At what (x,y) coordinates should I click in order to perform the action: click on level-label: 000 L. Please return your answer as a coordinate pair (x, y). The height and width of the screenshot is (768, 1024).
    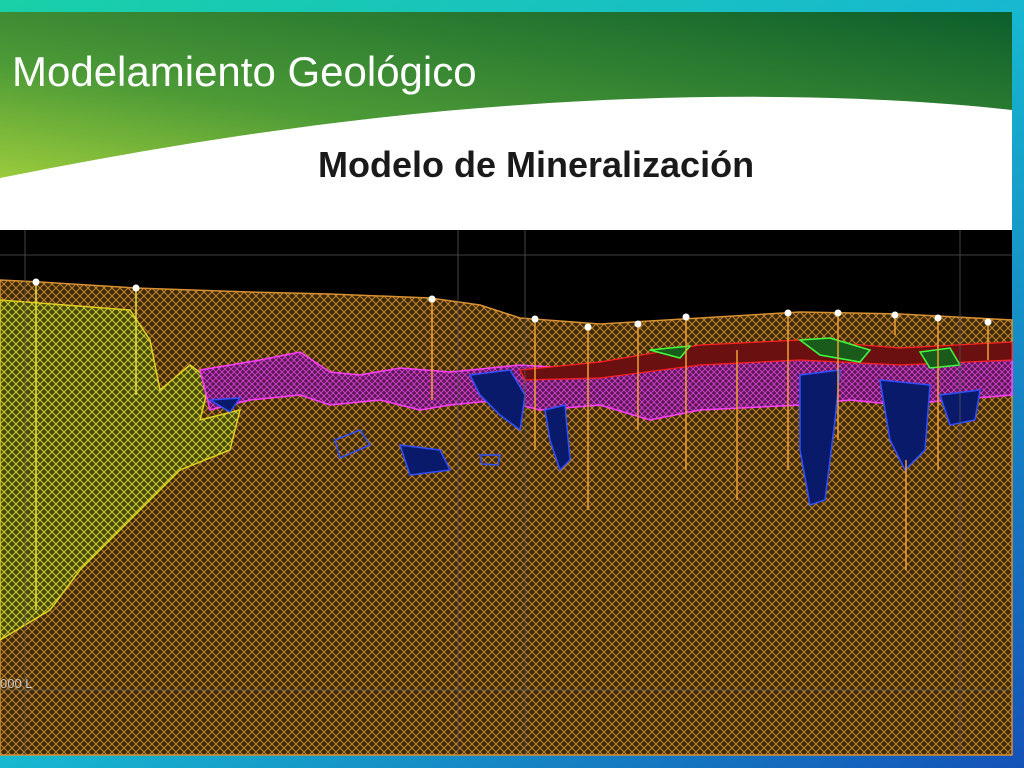
    Looking at the image, I should click on (16, 683).